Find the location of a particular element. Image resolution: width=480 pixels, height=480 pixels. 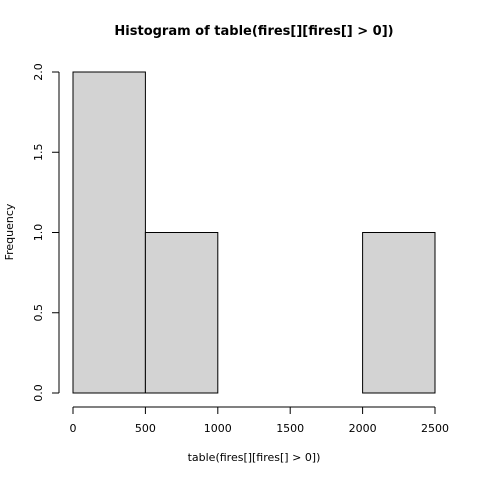

x-tick-label-3: 1500 is located at coordinates (290, 428).